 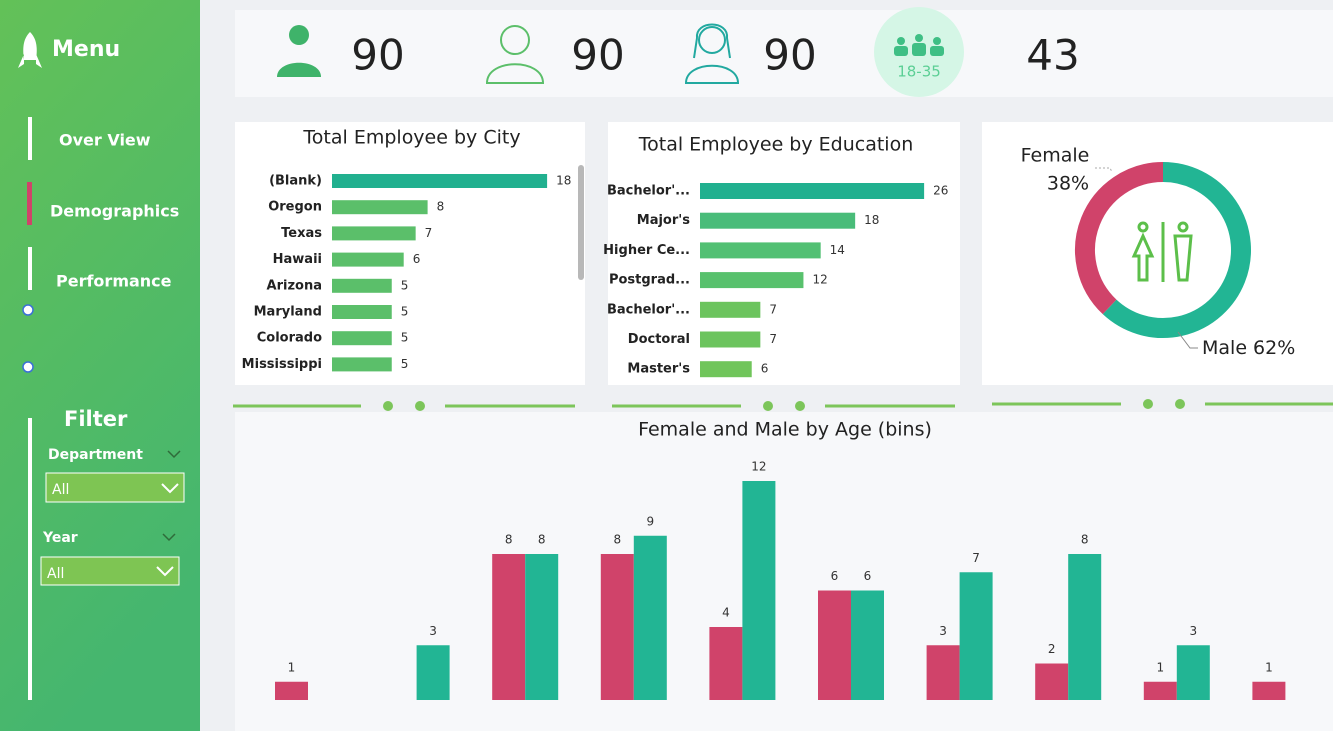 I want to click on menu-marker, so click(x=30, y=138).